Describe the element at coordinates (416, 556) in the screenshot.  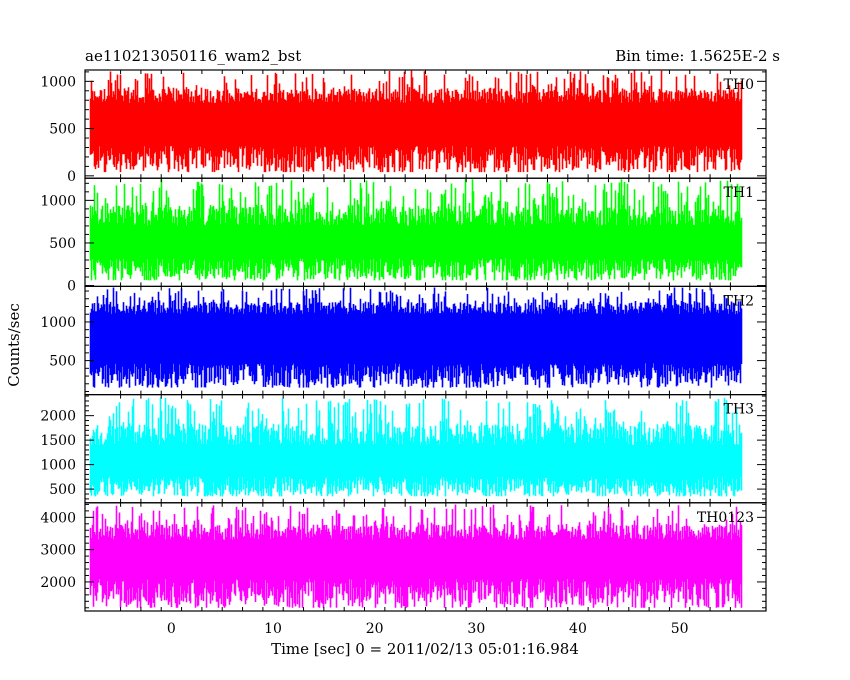
I see `series-th0123` at that location.